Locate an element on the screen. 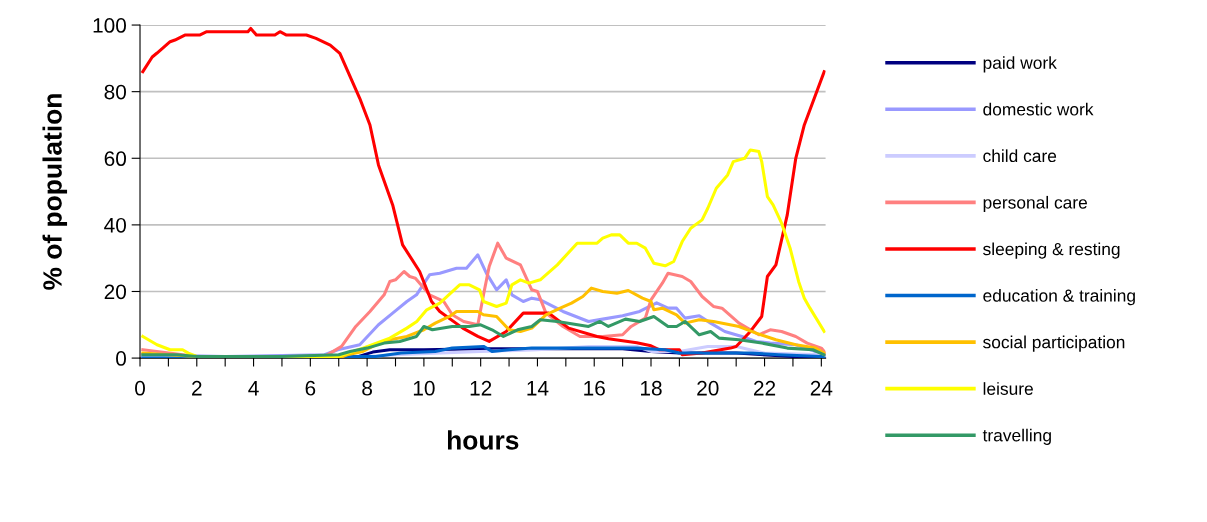  x-tick-label: 0 is located at coordinates (140, 388).